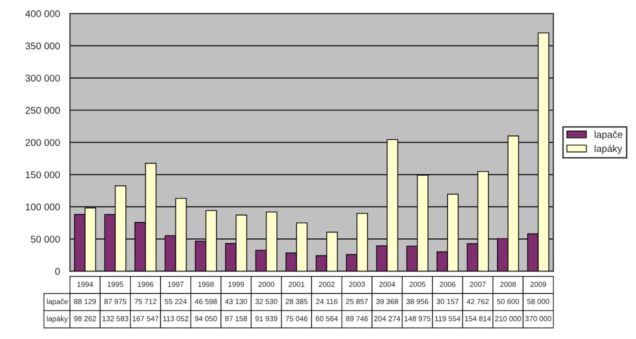 This screenshot has height=339, width=636. What do you see at coordinates (608, 135) in the screenshot?
I see `legend-label: lapače` at bounding box center [608, 135].